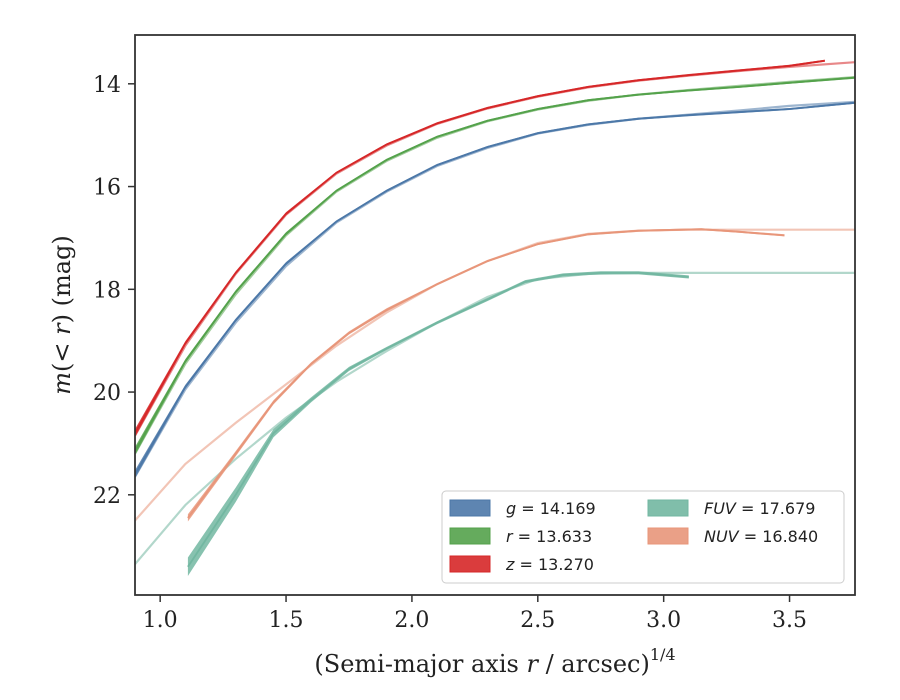 The width and height of the screenshot is (900, 700). What do you see at coordinates (510, 564) in the screenshot?
I see `legend-series-name: z` at bounding box center [510, 564].